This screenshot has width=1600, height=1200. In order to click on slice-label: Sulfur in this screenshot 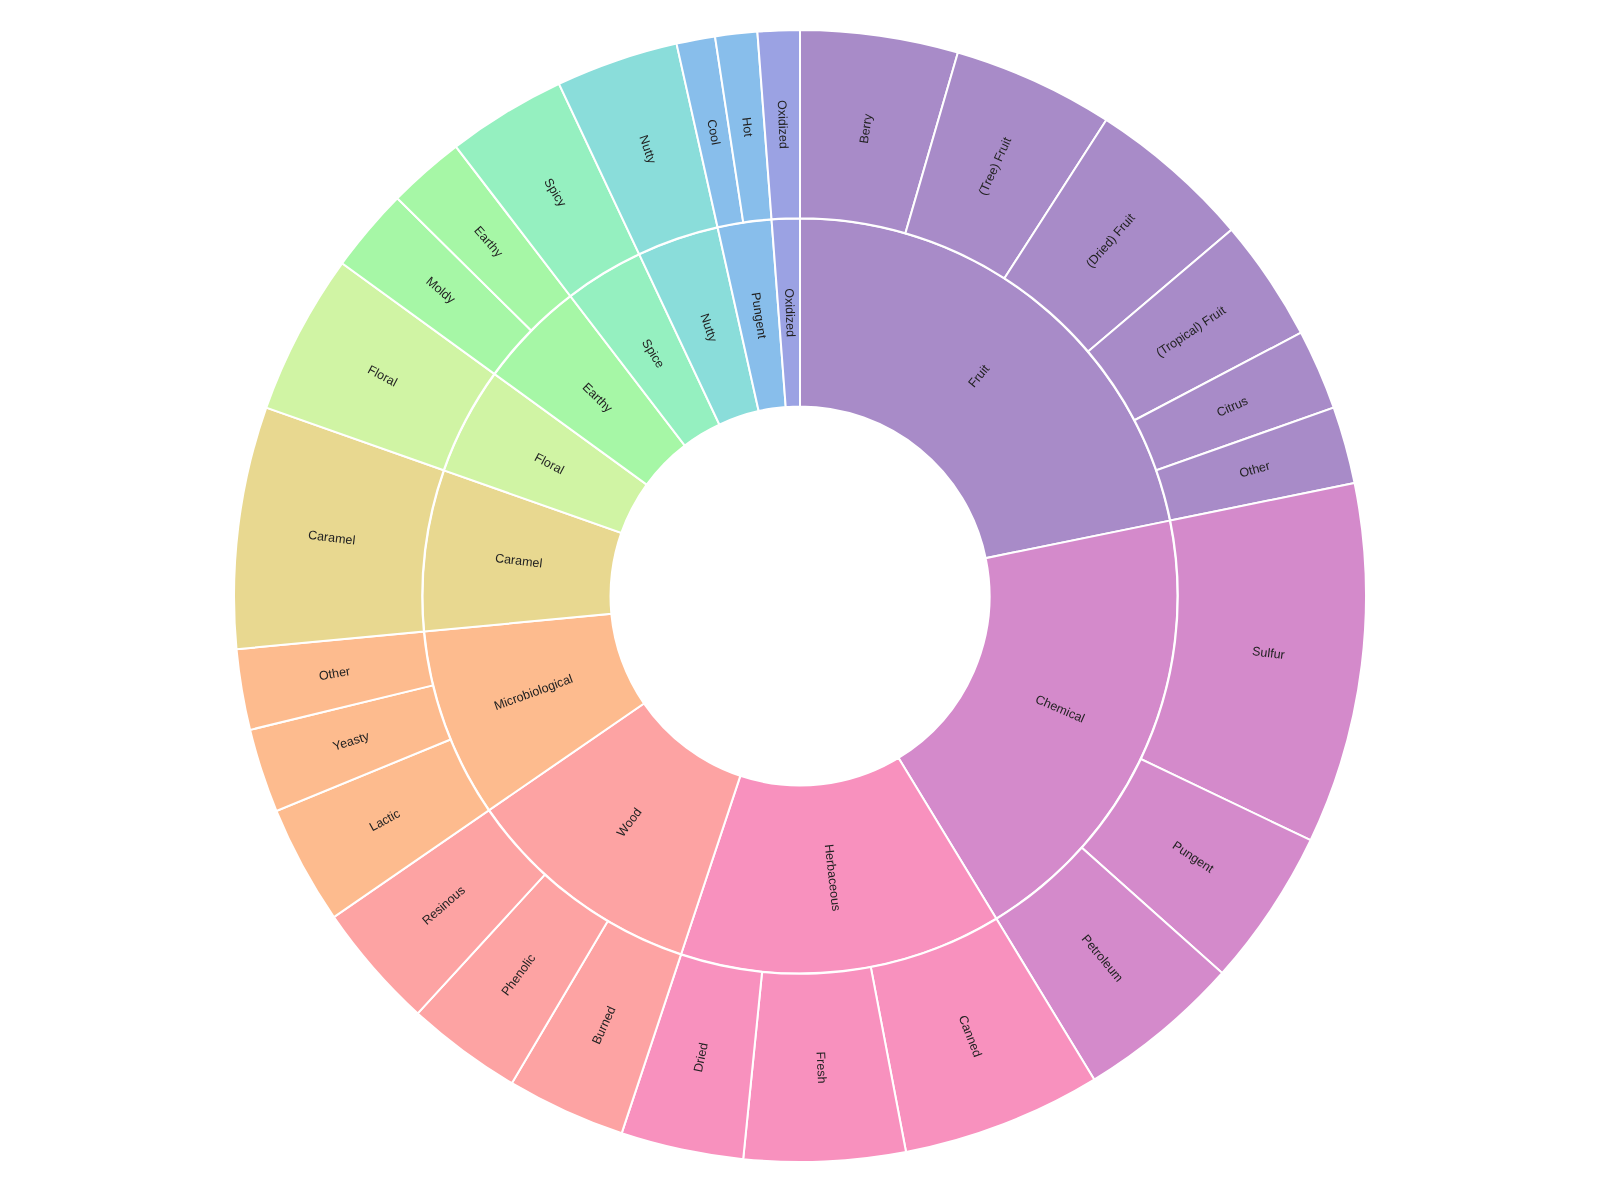, I will do `click(1268, 653)`.